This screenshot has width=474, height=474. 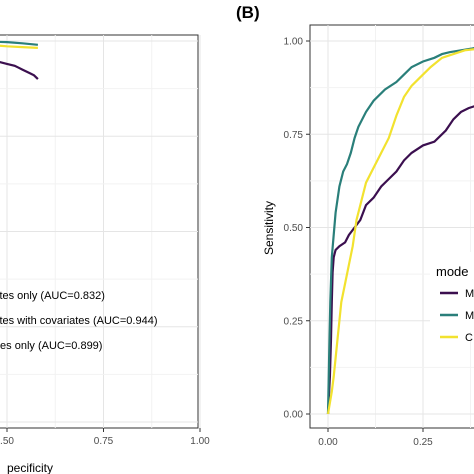 I want to click on panel-a-x-tick-label: 1.00, so click(x=200, y=441).